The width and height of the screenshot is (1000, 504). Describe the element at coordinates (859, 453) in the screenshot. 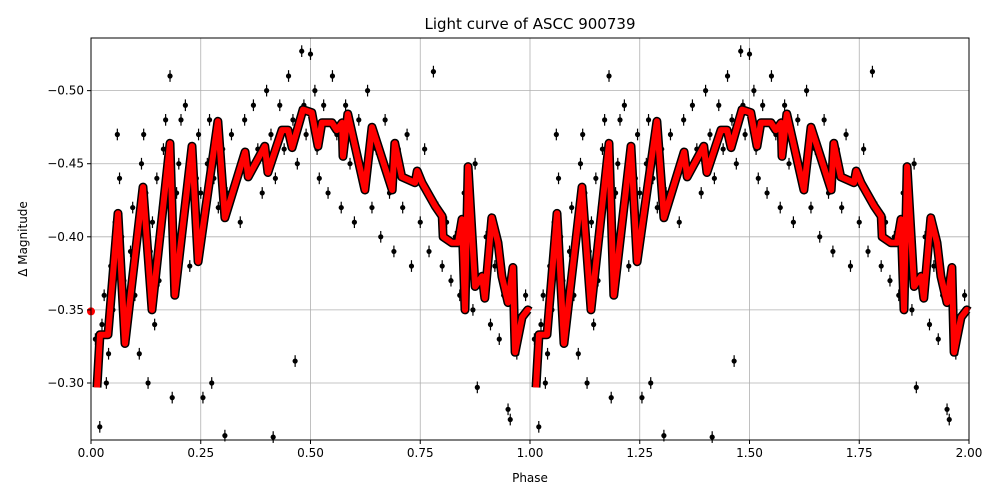

I see `x-tick-label: 1.75` at that location.